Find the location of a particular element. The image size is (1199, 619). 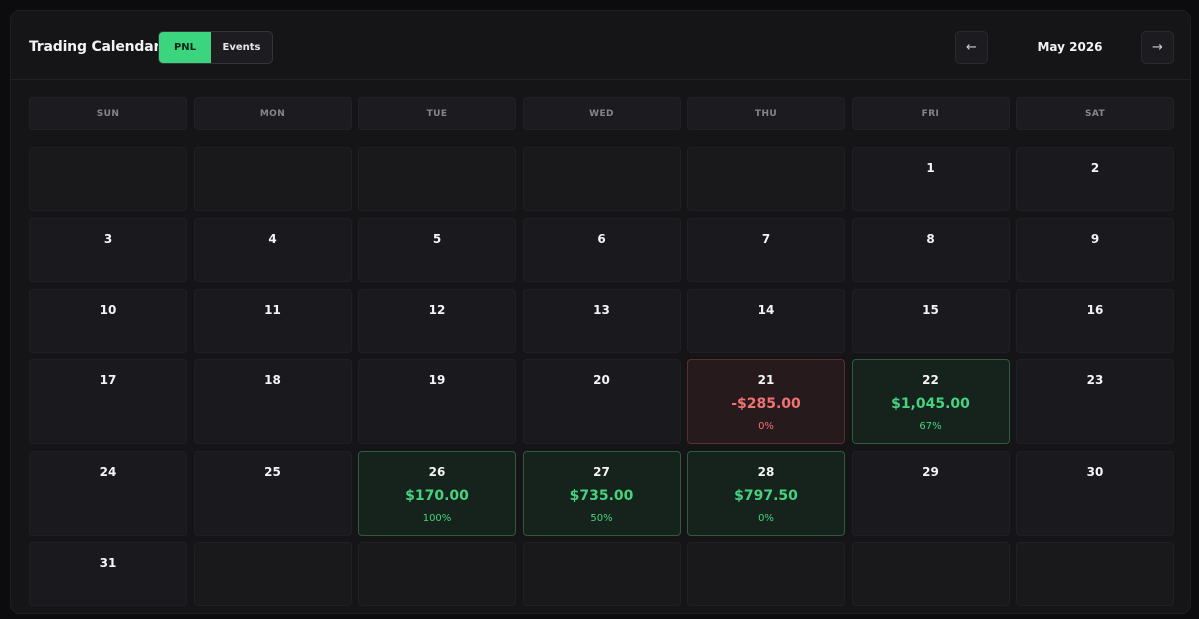

day-number: 7 is located at coordinates (766, 239).